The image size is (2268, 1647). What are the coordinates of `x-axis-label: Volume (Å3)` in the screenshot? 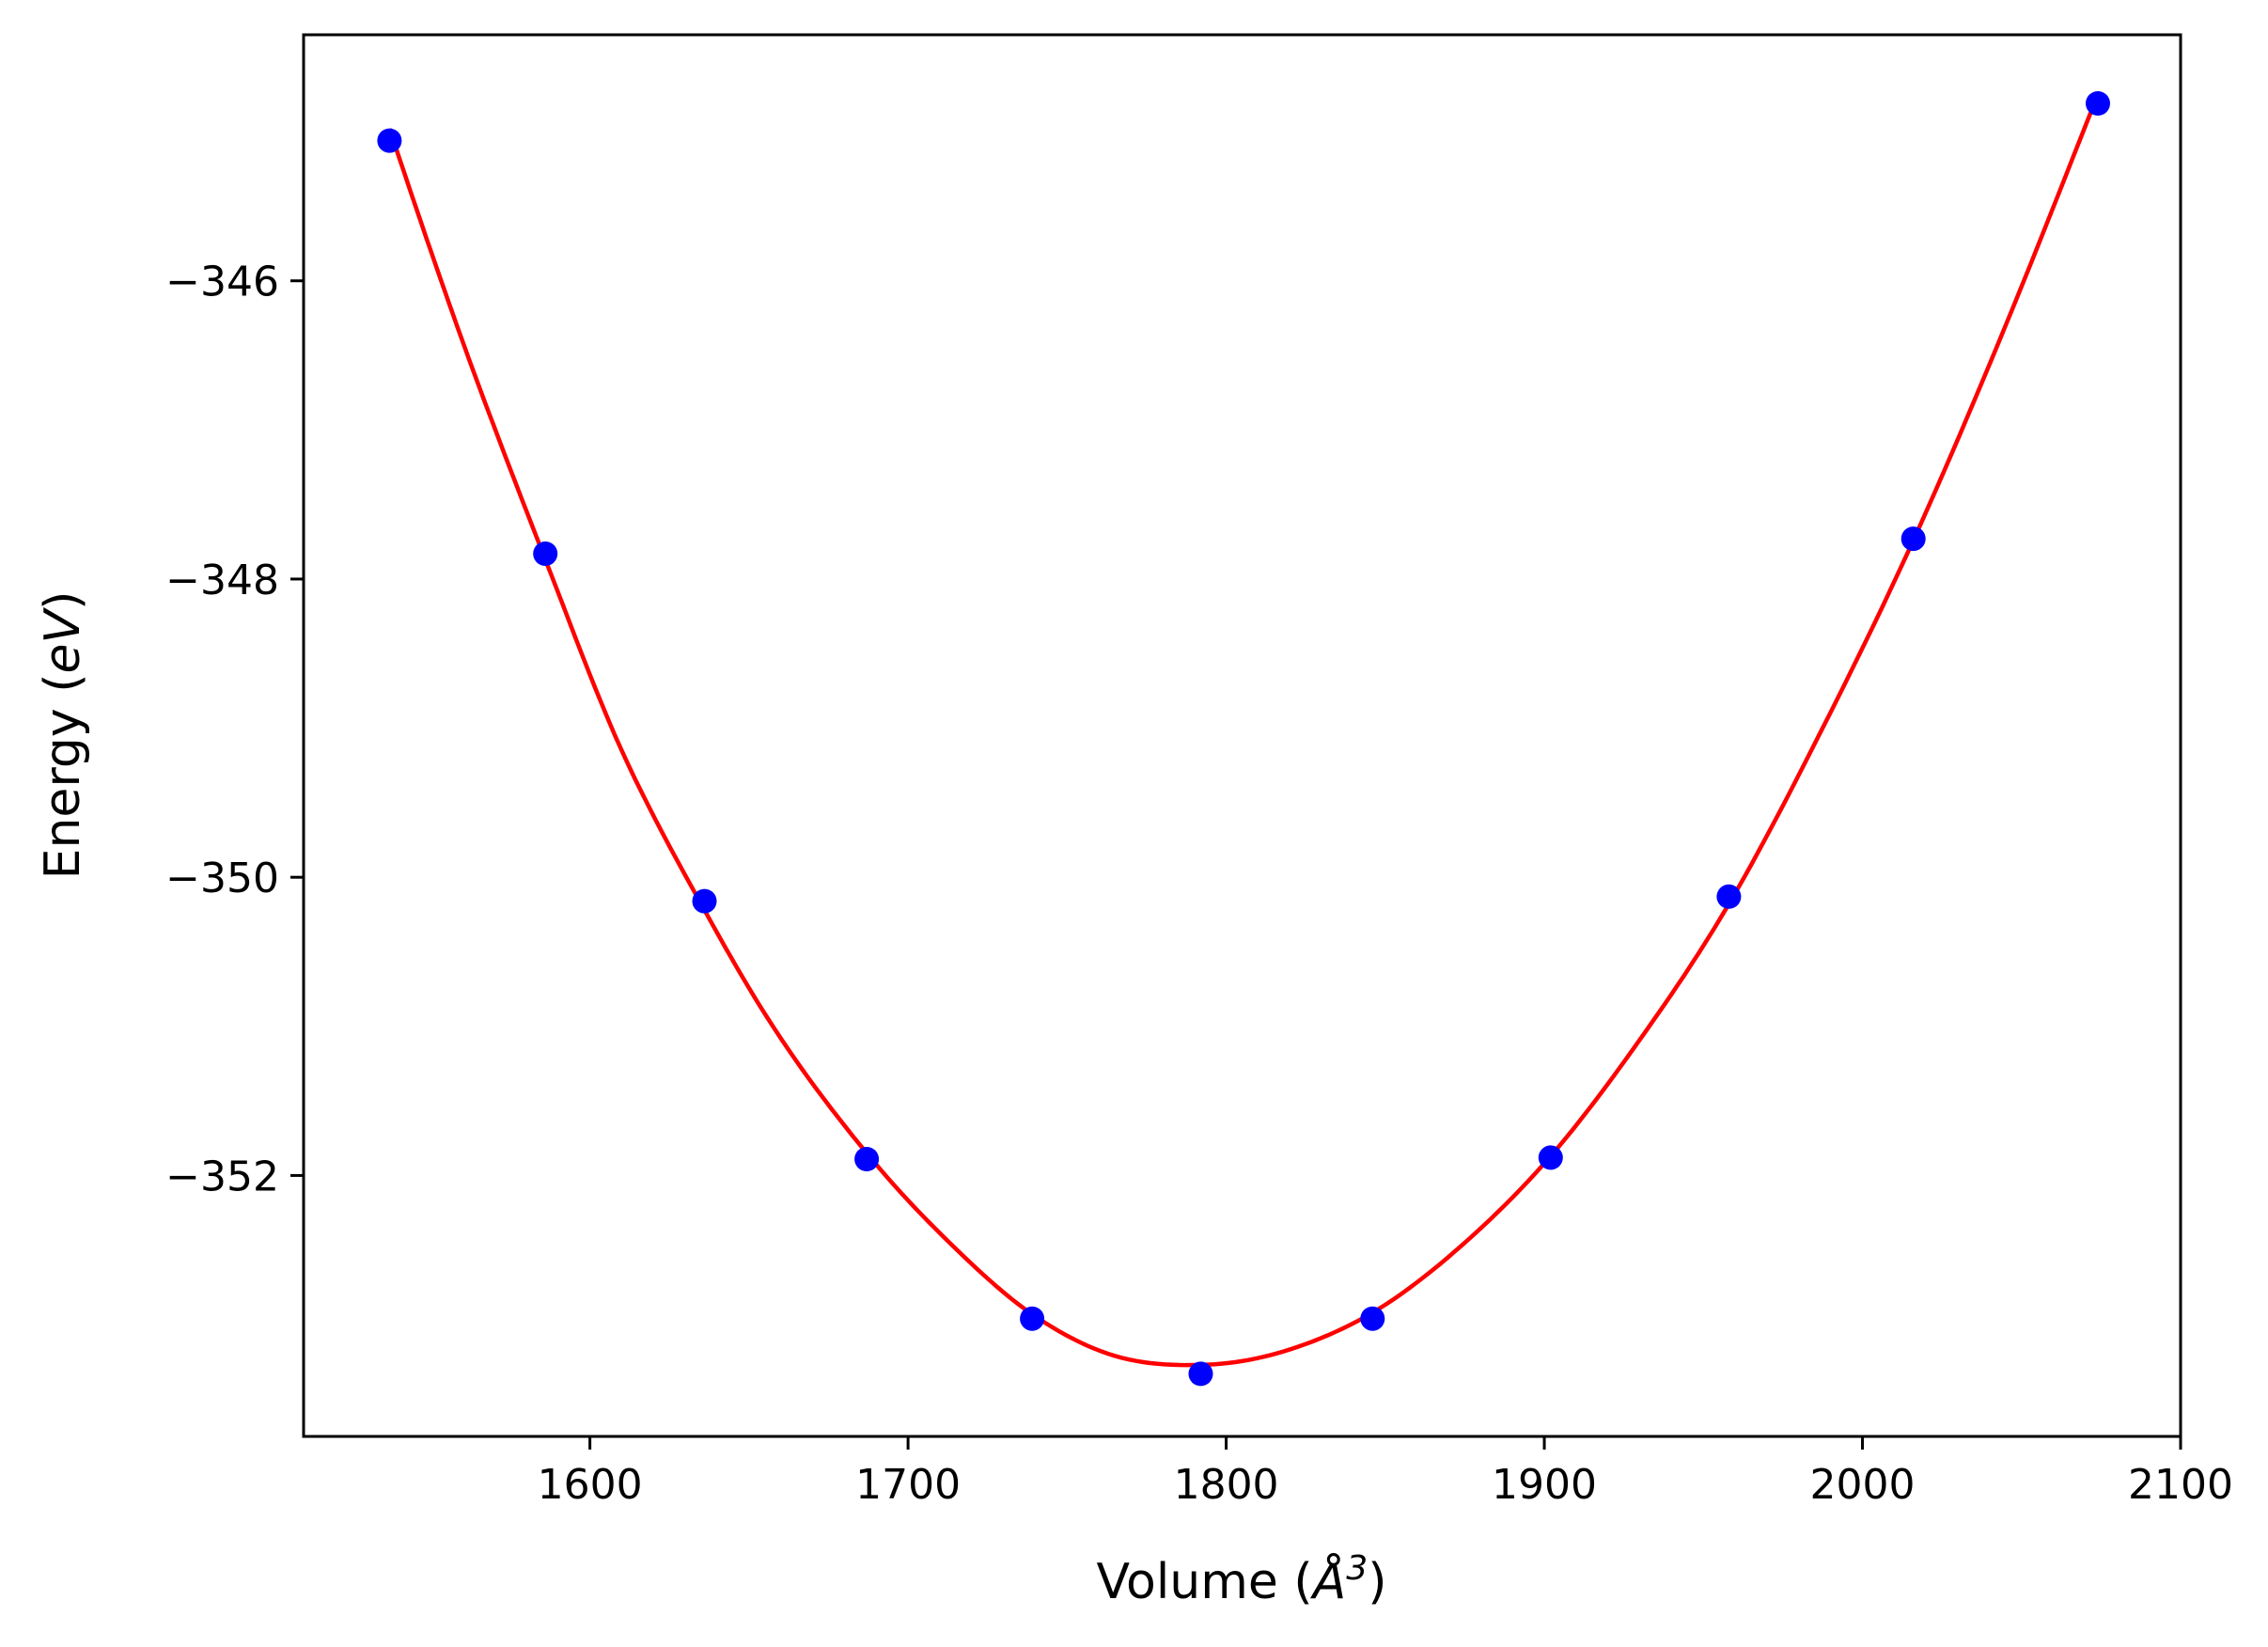 It's located at (1242, 1579).